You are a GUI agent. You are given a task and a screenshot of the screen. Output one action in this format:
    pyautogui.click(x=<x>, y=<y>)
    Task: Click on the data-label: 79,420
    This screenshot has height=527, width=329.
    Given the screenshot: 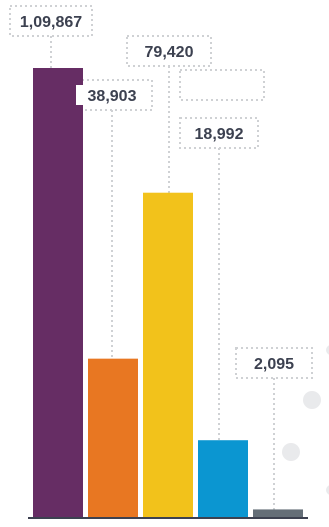 What is the action you would take?
    pyautogui.click(x=169, y=52)
    